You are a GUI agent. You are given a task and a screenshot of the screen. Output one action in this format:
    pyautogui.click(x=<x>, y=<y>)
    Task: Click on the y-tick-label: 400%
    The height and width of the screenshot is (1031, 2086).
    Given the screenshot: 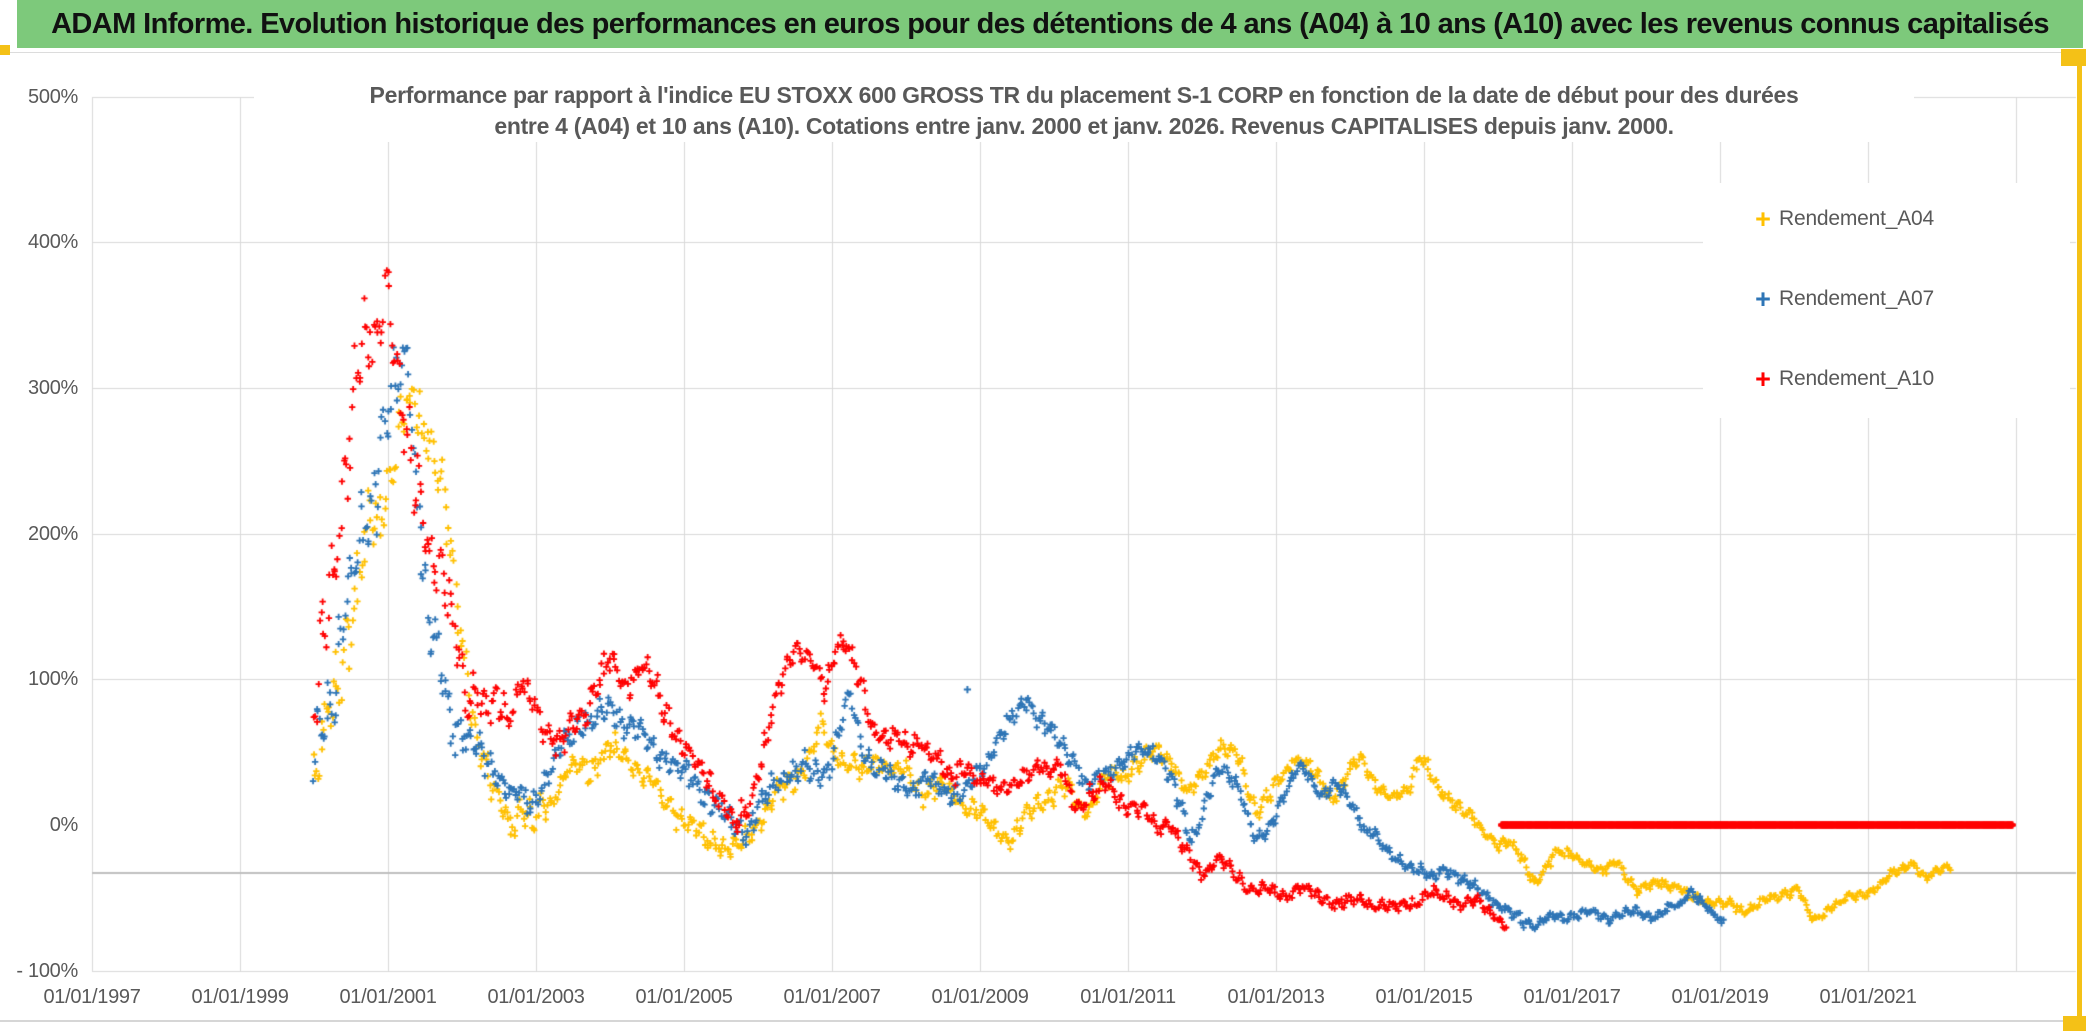 What is the action you would take?
    pyautogui.click(x=53, y=242)
    